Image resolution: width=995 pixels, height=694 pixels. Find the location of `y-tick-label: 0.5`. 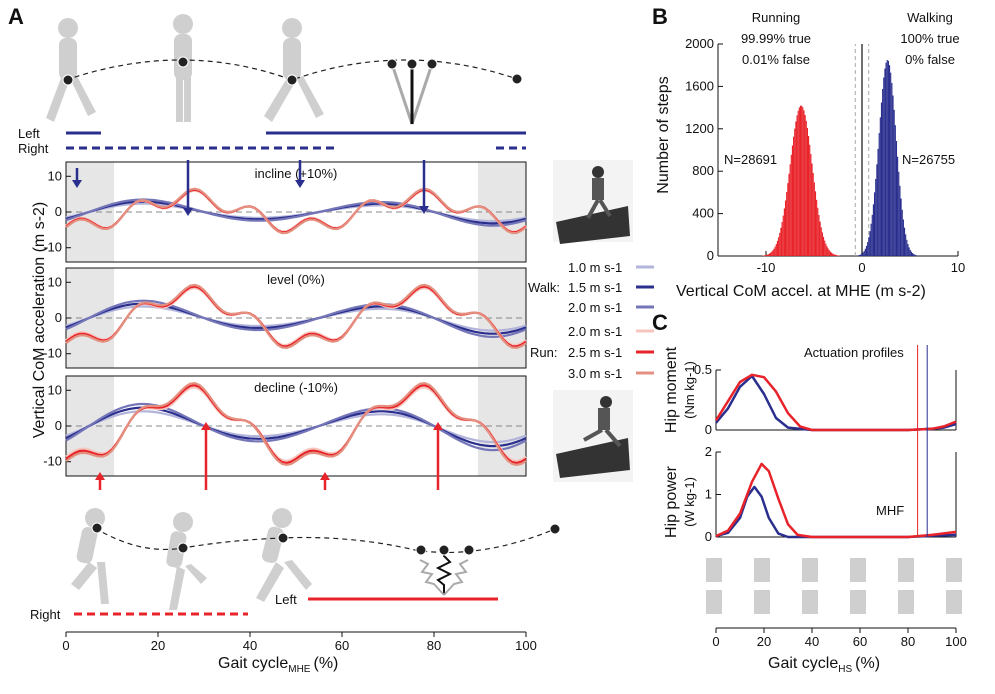

y-tick-label: 0.5 is located at coordinates (703, 369).